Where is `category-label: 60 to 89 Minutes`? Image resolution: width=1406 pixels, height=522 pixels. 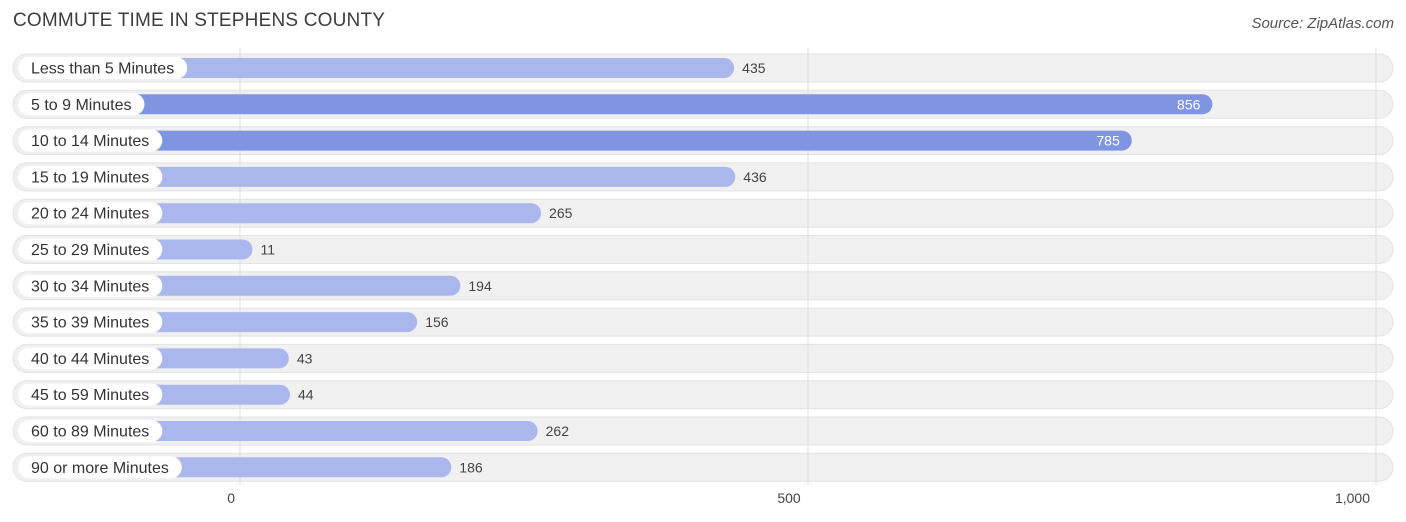
category-label: 60 to 89 Minutes is located at coordinates (90, 432).